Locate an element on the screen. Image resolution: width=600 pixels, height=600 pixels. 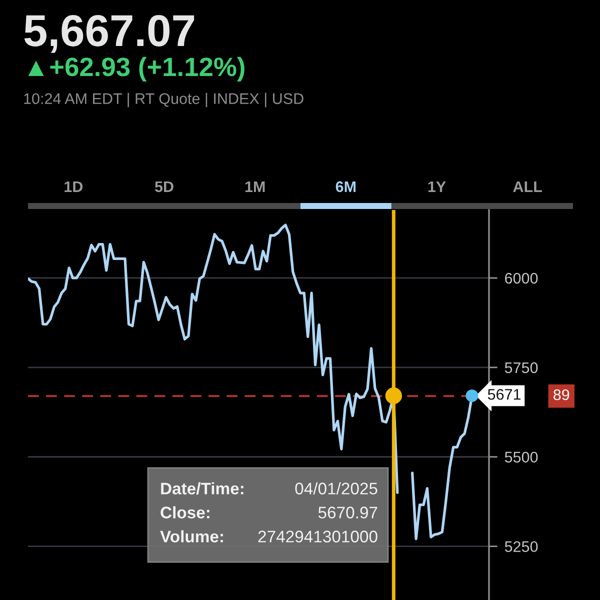
y-tick-label: 5750 is located at coordinates (521, 368).